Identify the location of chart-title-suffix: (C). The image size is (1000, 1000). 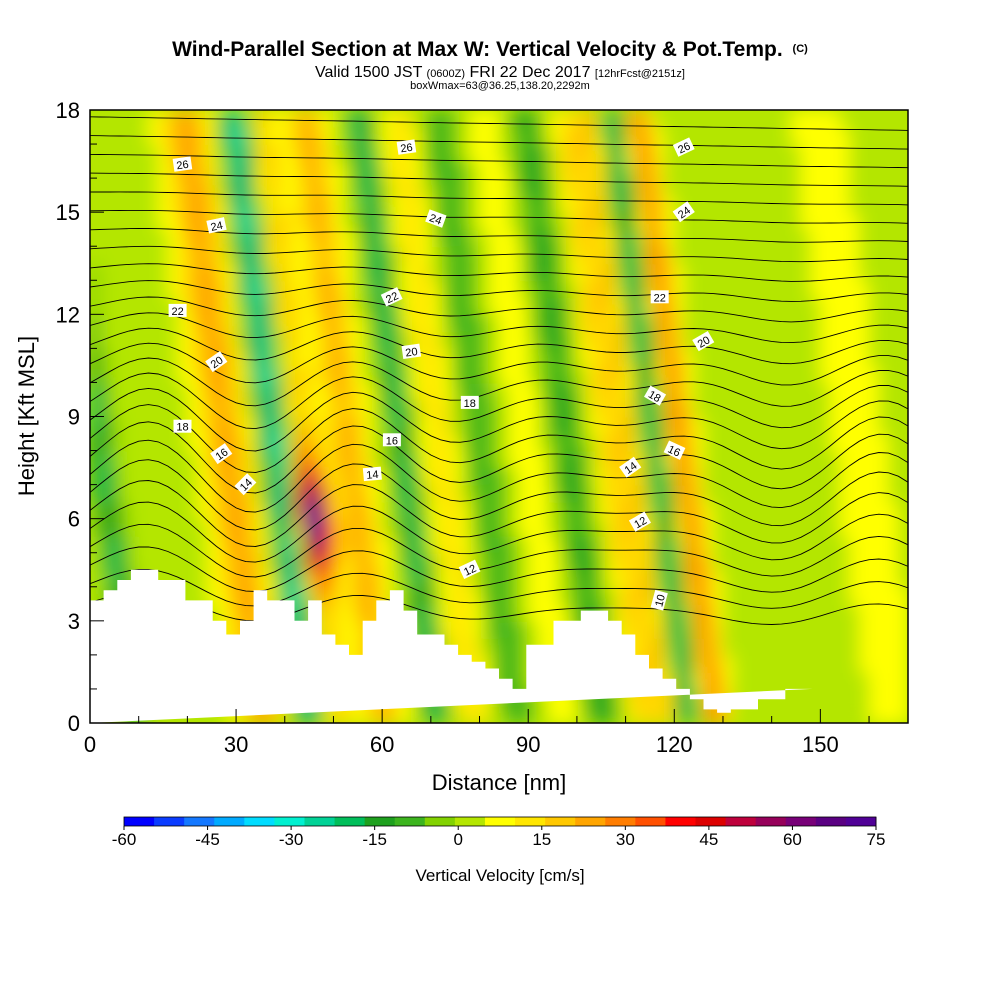
(801, 49).